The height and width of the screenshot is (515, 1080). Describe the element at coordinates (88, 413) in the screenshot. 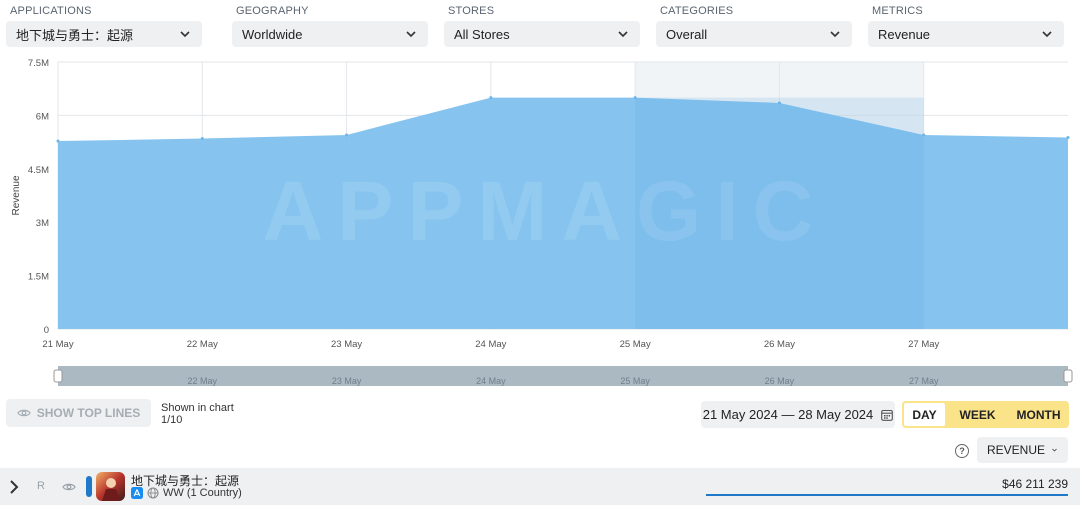

I see `show-top-lines-label: SHOW TOP LINES` at that location.